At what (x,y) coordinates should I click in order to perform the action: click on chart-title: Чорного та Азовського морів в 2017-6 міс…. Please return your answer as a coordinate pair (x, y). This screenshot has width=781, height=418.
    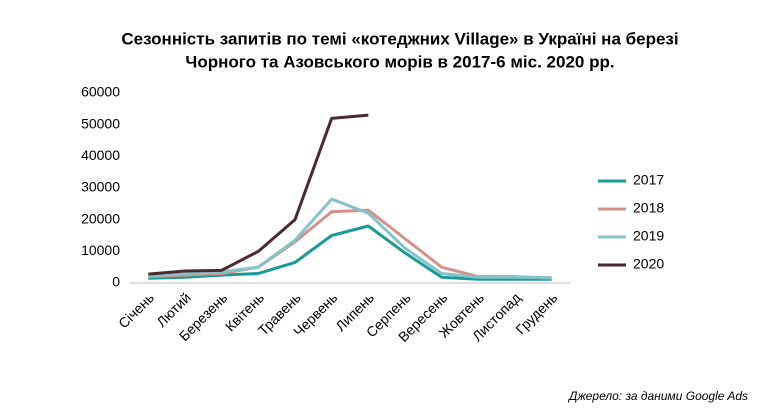
    Looking at the image, I should click on (399, 61).